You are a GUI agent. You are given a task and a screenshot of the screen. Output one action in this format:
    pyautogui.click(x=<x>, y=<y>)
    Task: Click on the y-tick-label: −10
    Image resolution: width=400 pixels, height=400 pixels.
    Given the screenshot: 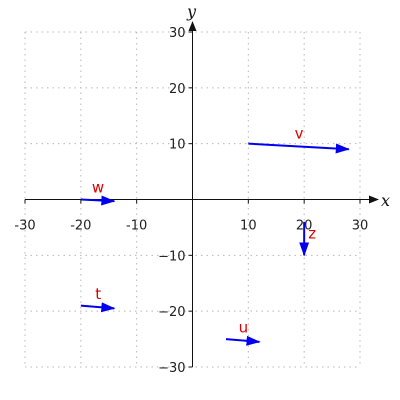 What is the action you would take?
    pyautogui.click(x=171, y=256)
    